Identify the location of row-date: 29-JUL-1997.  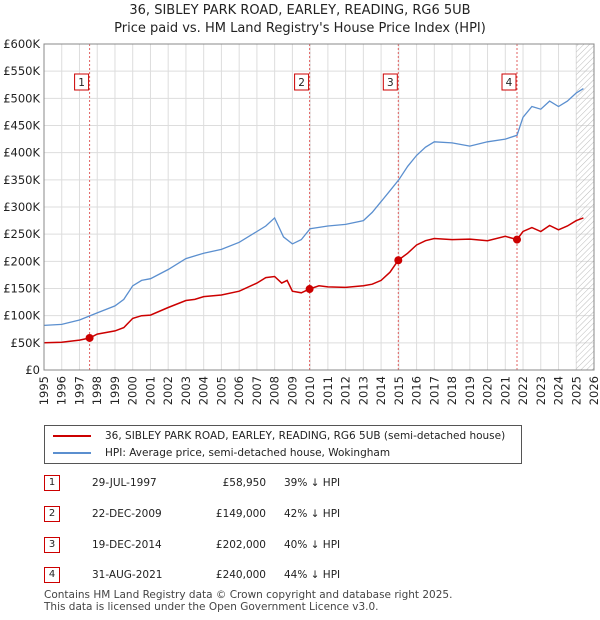
(124, 483).